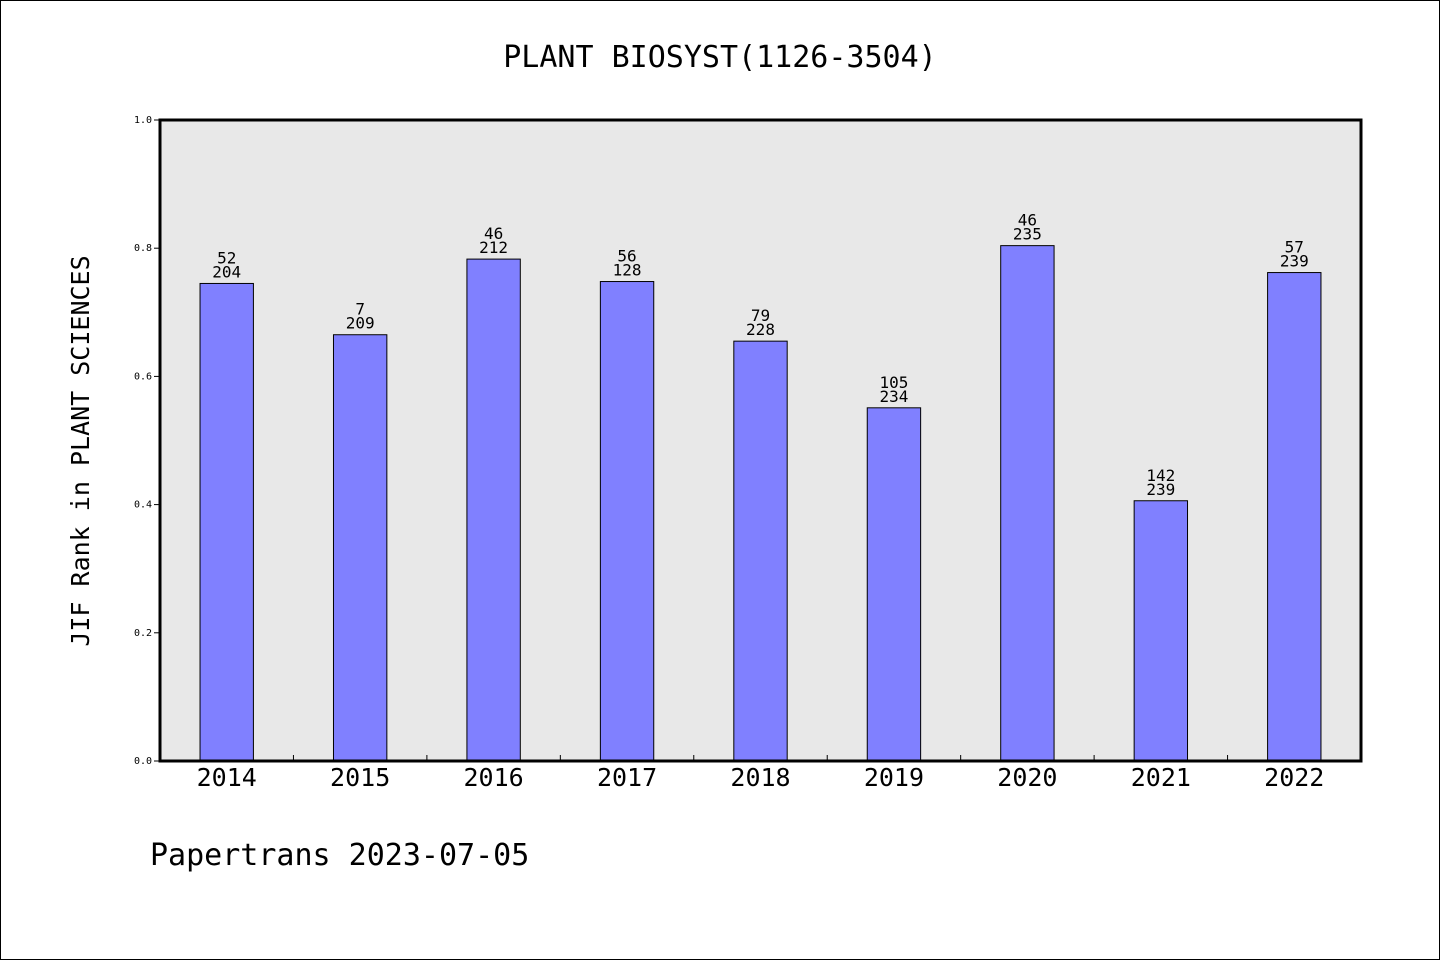 The image size is (1440, 963). What do you see at coordinates (719, 57) in the screenshot?
I see `chart-title: PLANT BIOSYST(1126-3504)` at bounding box center [719, 57].